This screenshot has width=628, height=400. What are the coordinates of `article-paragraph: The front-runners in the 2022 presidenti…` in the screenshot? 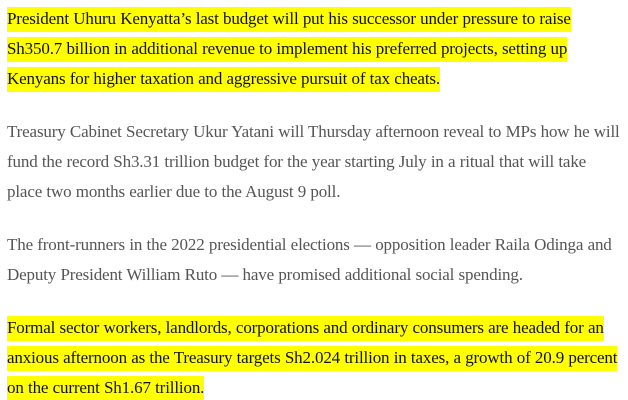 It's located at (309, 259).